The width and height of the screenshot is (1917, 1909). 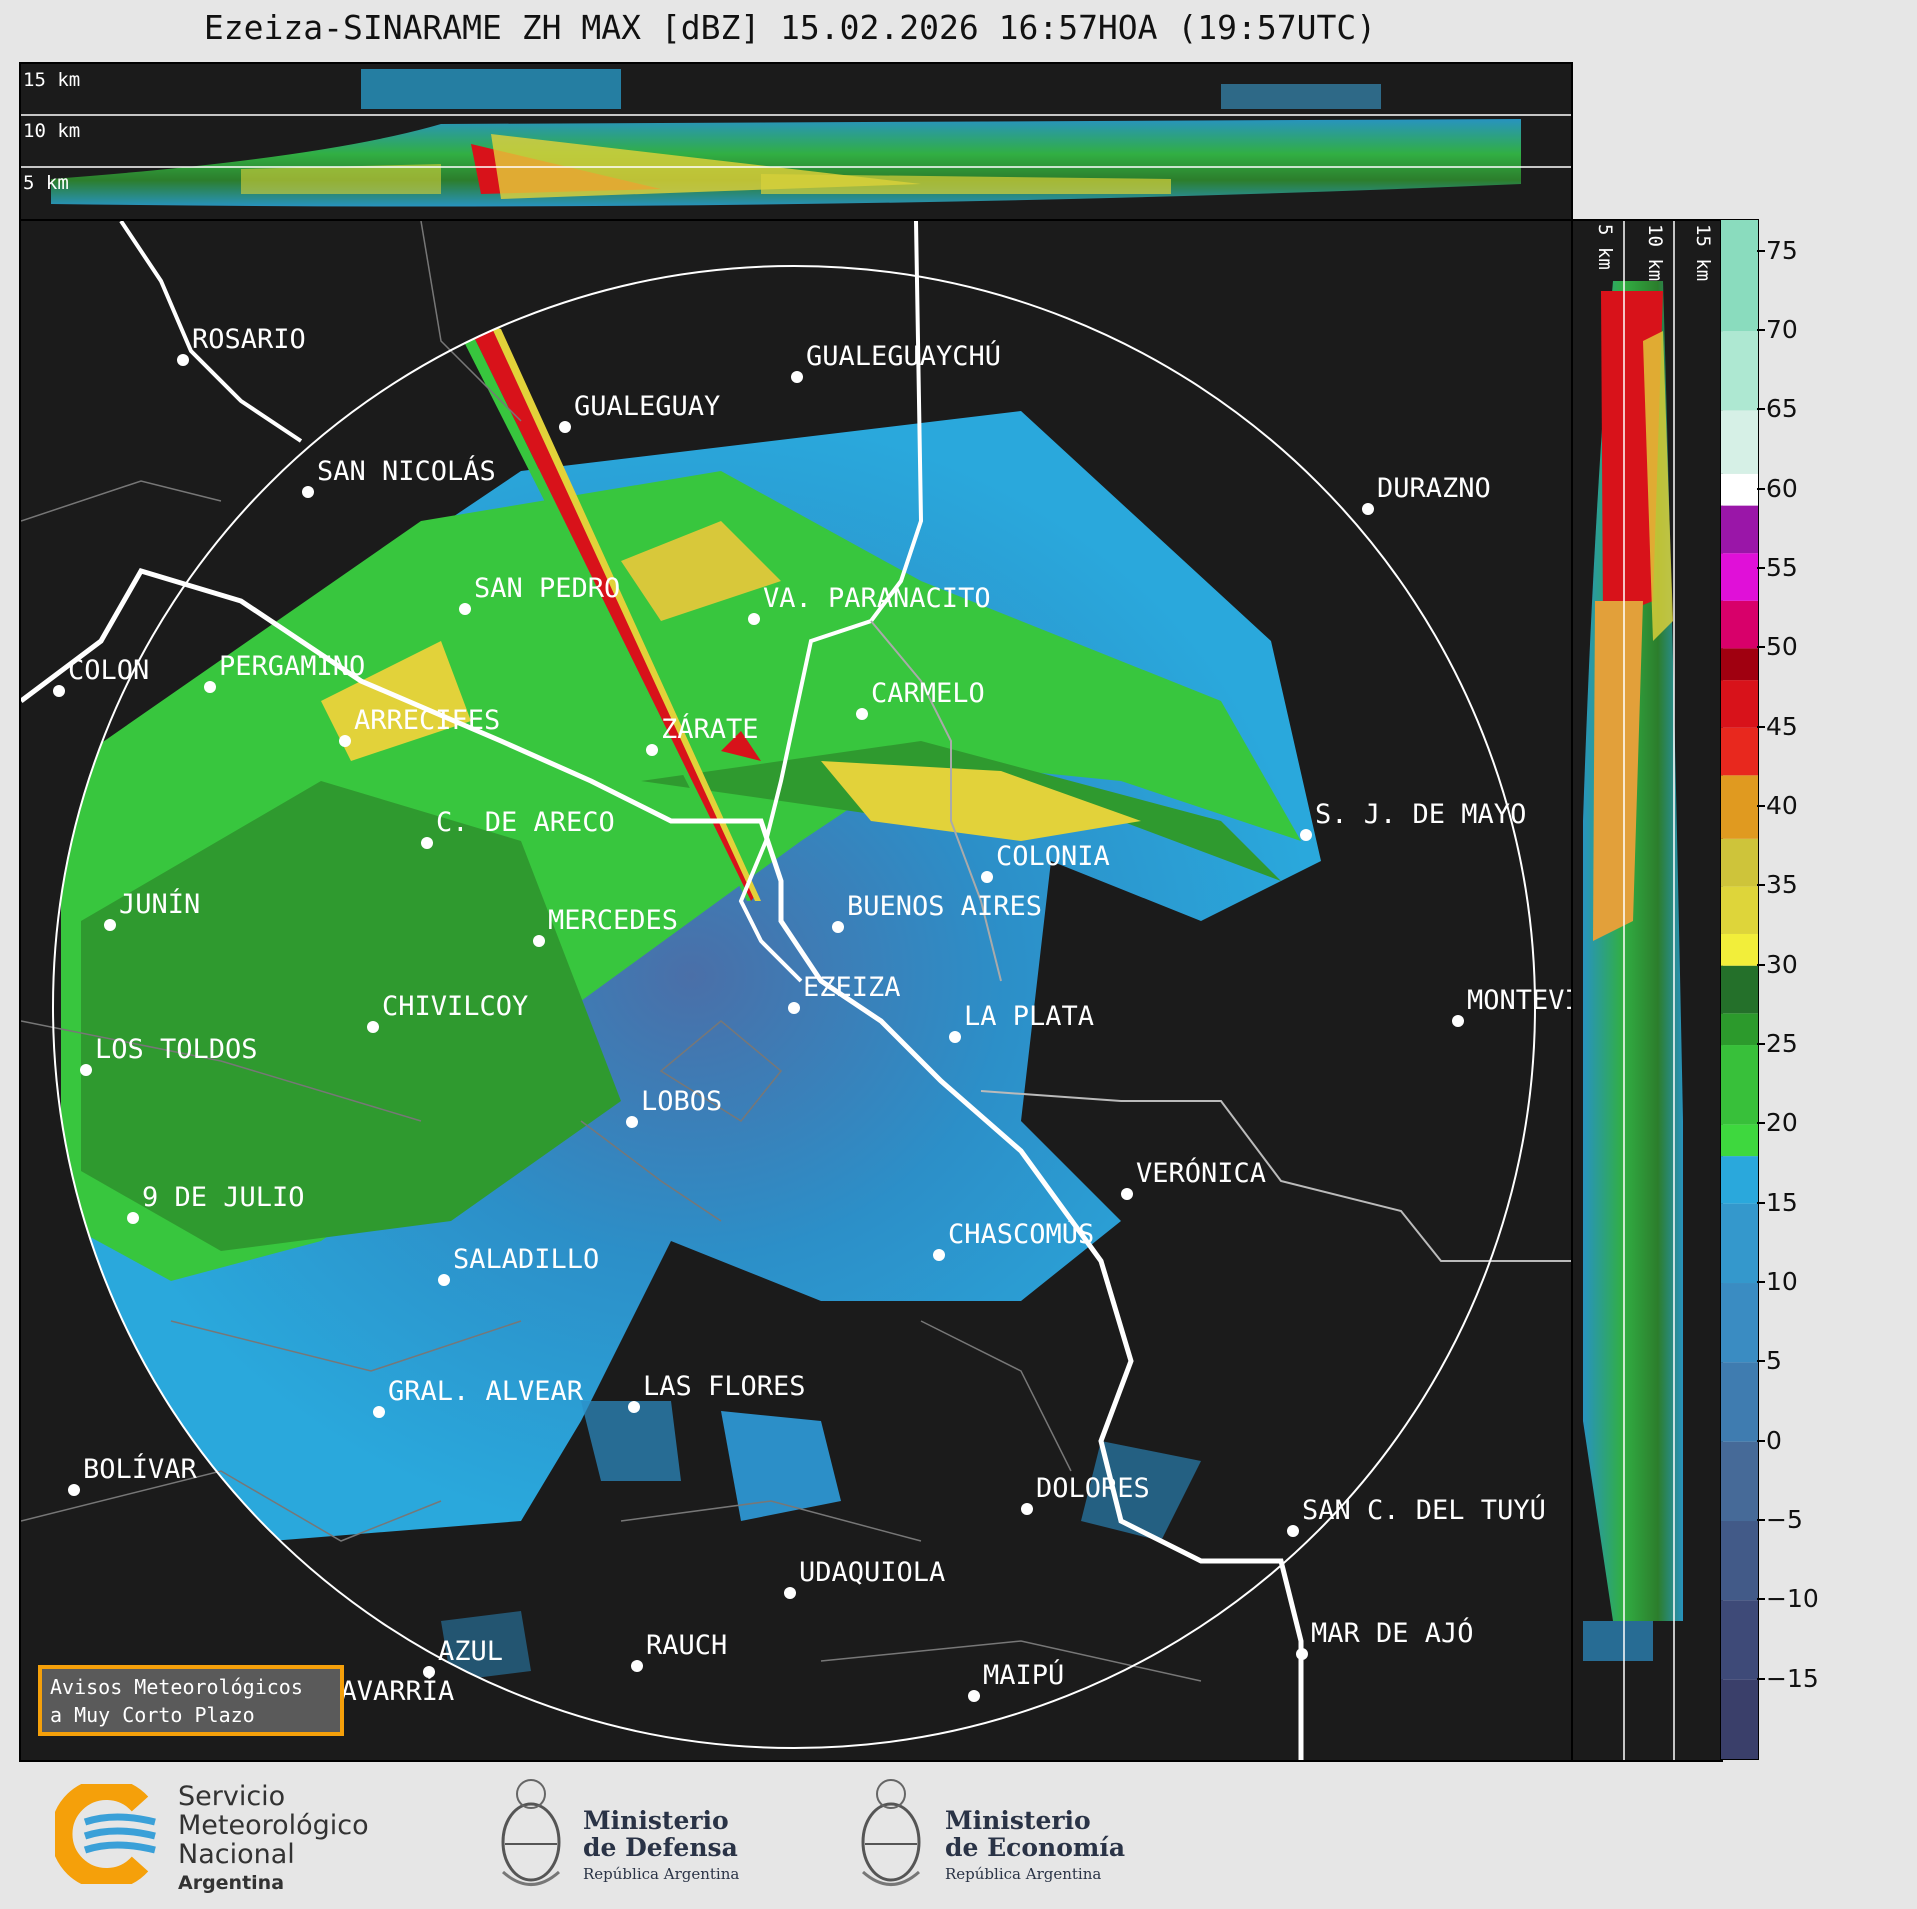 What do you see at coordinates (1792, 1678) in the screenshot?
I see `colorbar-tick-label: −15` at bounding box center [1792, 1678].